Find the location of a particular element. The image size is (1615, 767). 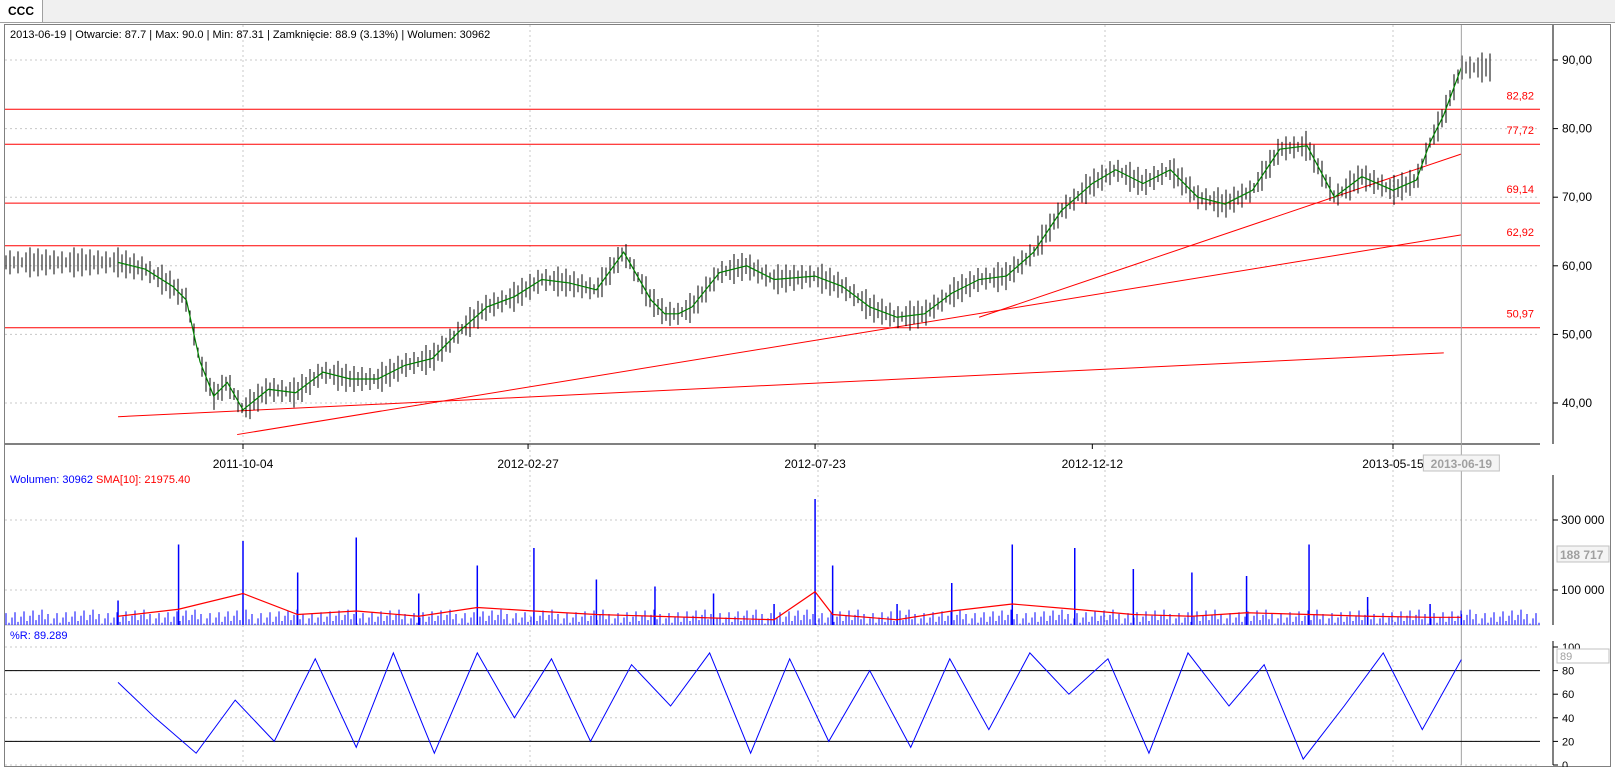

wr-y-label-5: 0 is located at coordinates (1565, 763).